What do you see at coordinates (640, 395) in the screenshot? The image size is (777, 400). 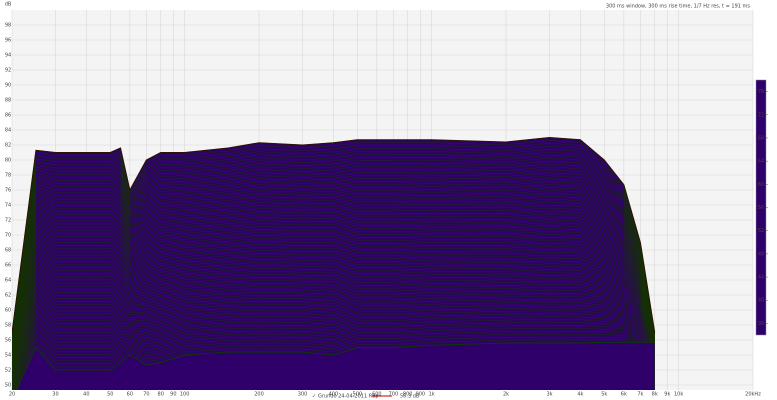 I see `x-tick-label: 7k` at bounding box center [640, 395].